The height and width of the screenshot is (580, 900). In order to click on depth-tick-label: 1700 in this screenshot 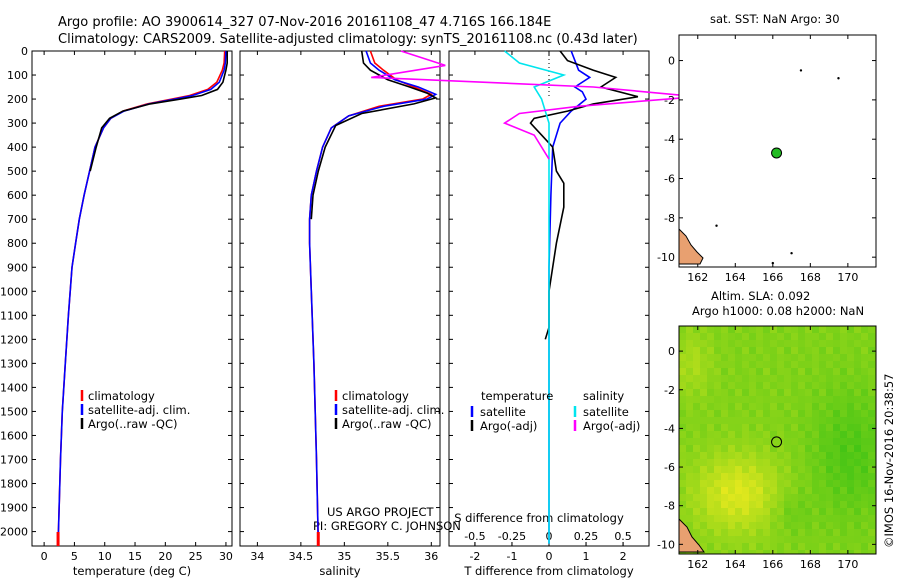, I will do `click(14, 459)`.